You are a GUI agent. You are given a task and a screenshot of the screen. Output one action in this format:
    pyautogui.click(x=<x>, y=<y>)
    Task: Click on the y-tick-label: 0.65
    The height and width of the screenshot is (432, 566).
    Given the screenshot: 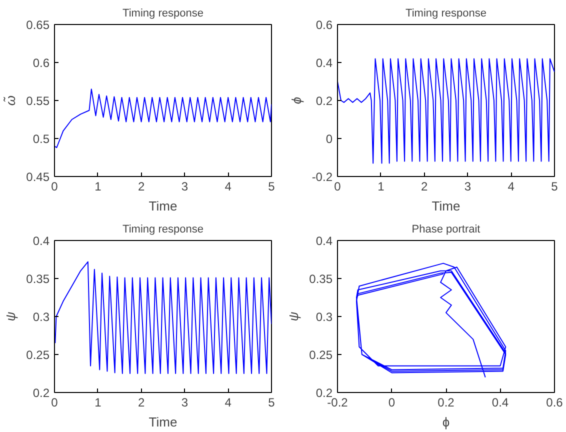 What is the action you would take?
    pyautogui.click(x=38, y=25)
    